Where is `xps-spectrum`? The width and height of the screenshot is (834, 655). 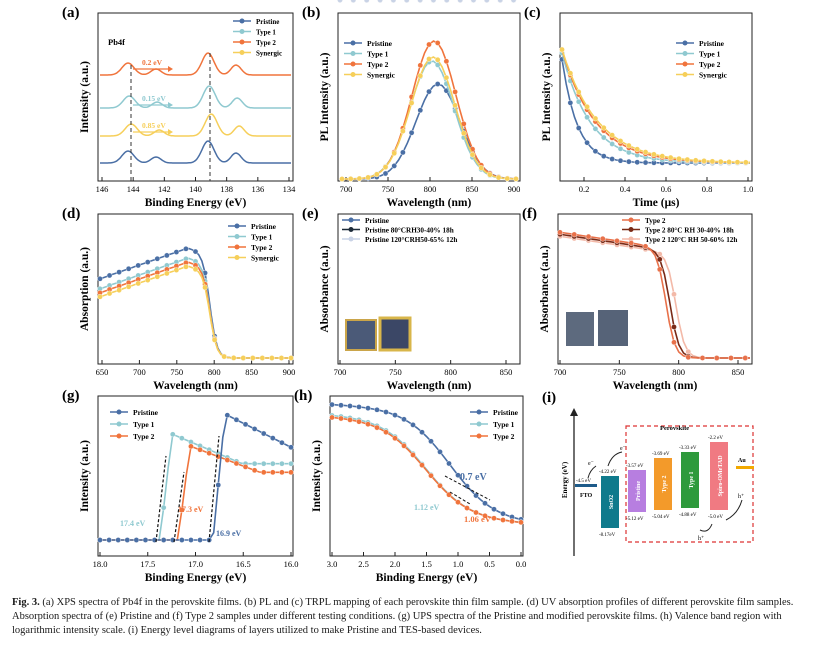 xps-spectrum is located at coordinates (195, 152).